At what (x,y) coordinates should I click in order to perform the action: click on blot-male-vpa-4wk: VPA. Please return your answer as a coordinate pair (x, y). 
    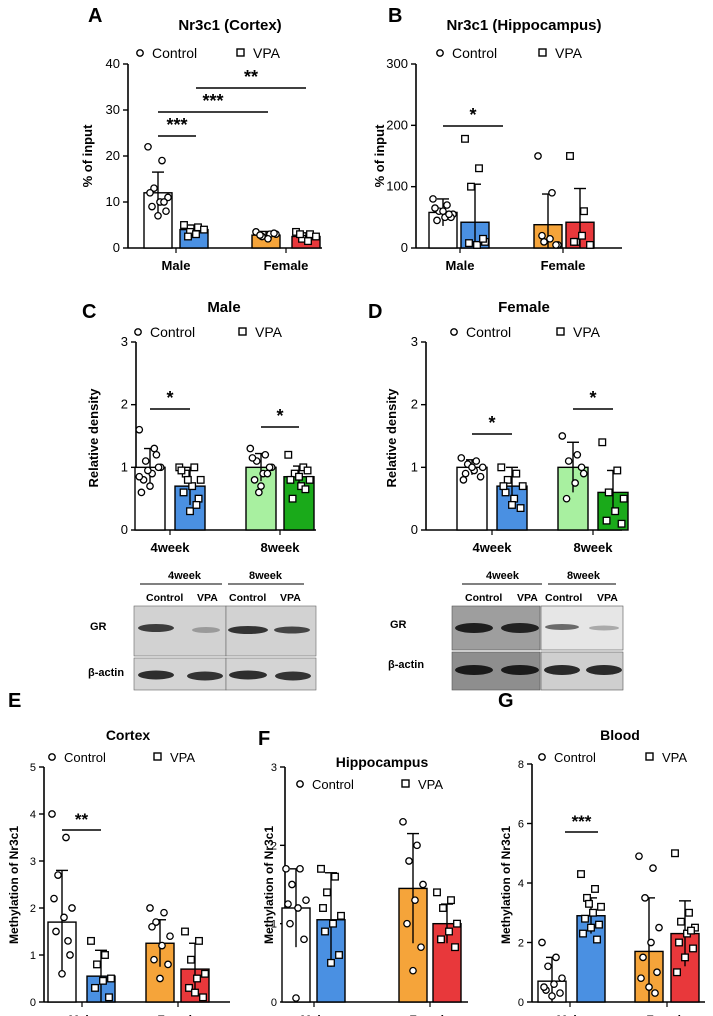
    Looking at the image, I should click on (207, 598).